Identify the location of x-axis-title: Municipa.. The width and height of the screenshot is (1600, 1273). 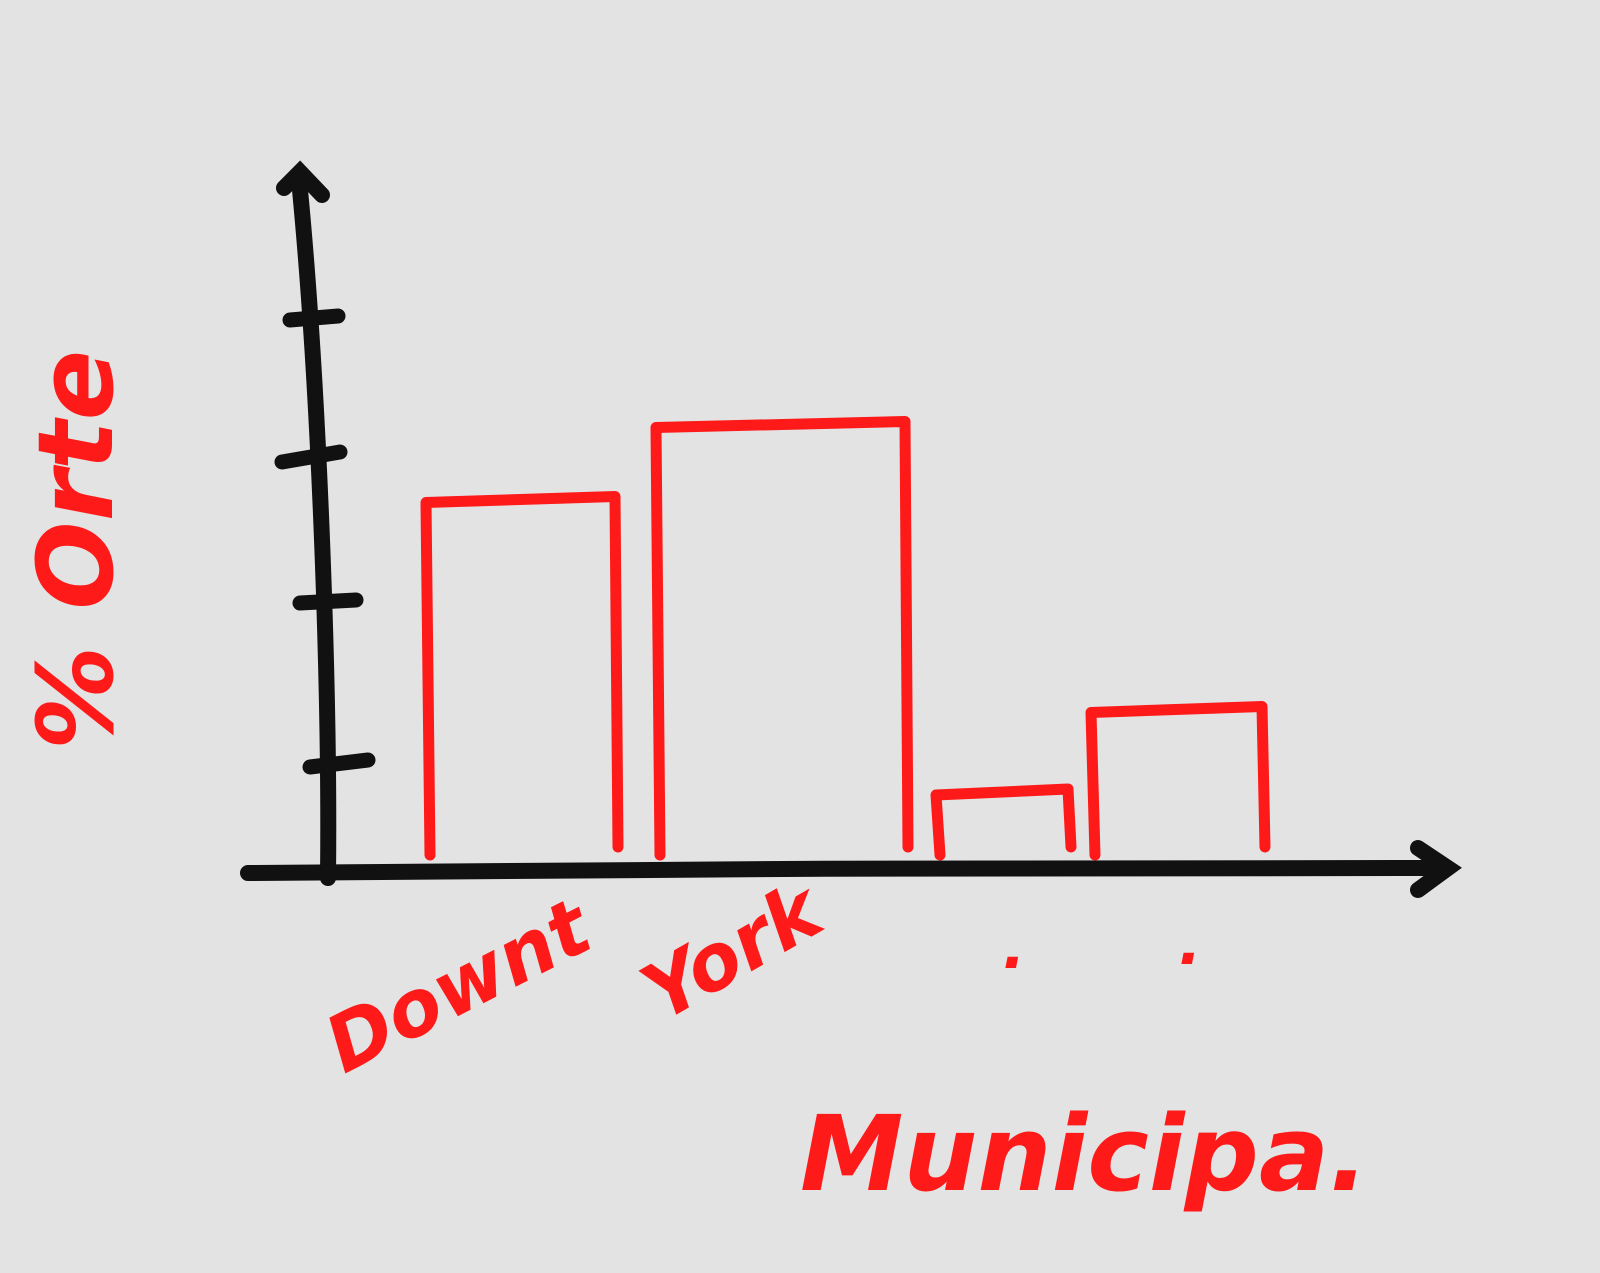
(1084, 1154).